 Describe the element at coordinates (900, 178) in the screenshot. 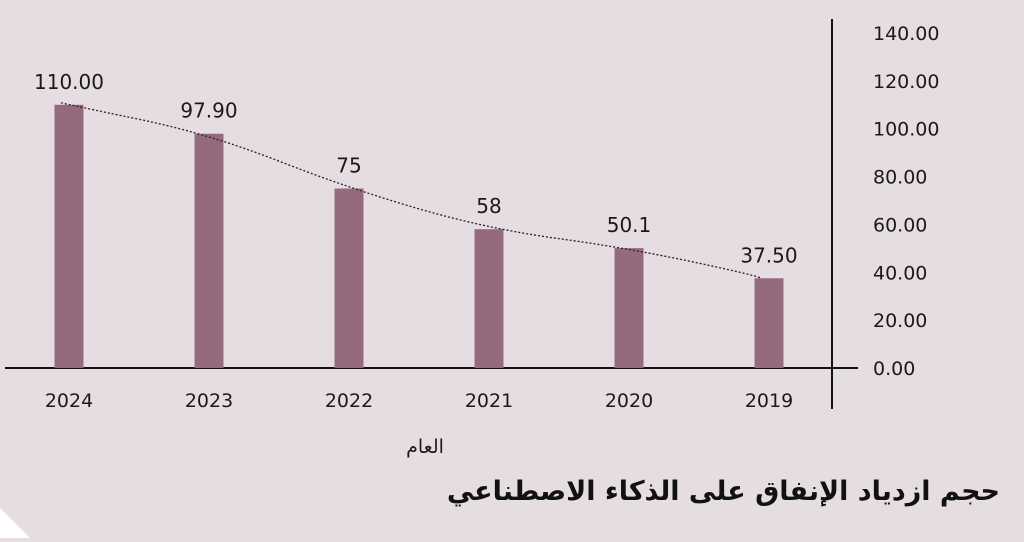

I see `y-tick-label: 80.00` at that location.